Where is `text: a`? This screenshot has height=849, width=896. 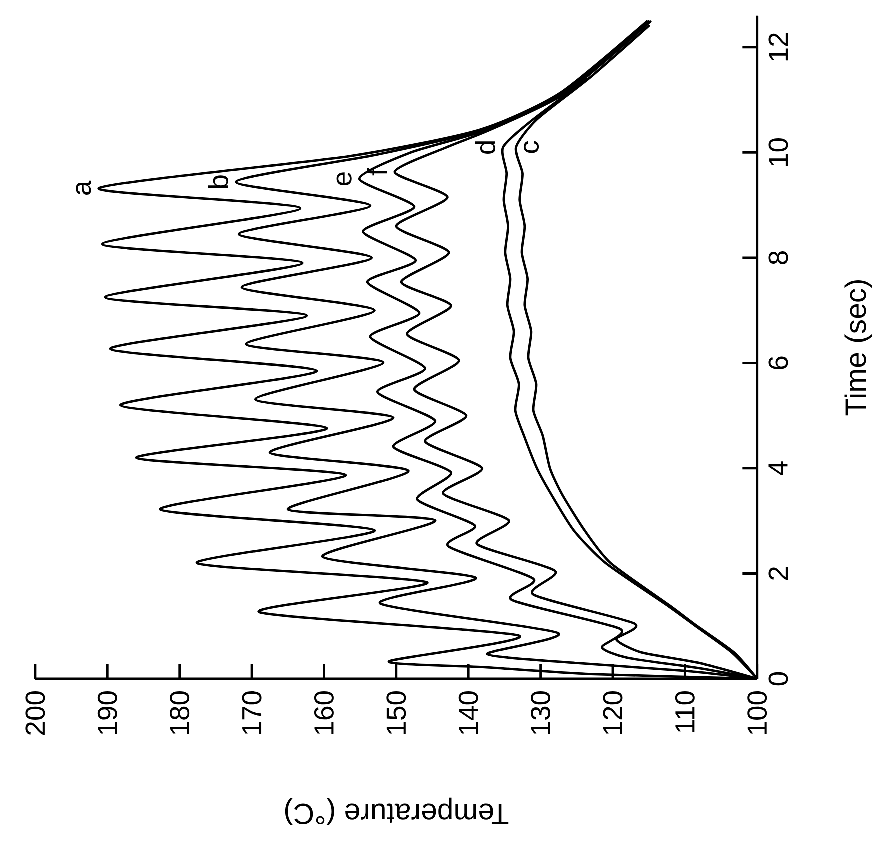
text: a is located at coordinates (84, 187).